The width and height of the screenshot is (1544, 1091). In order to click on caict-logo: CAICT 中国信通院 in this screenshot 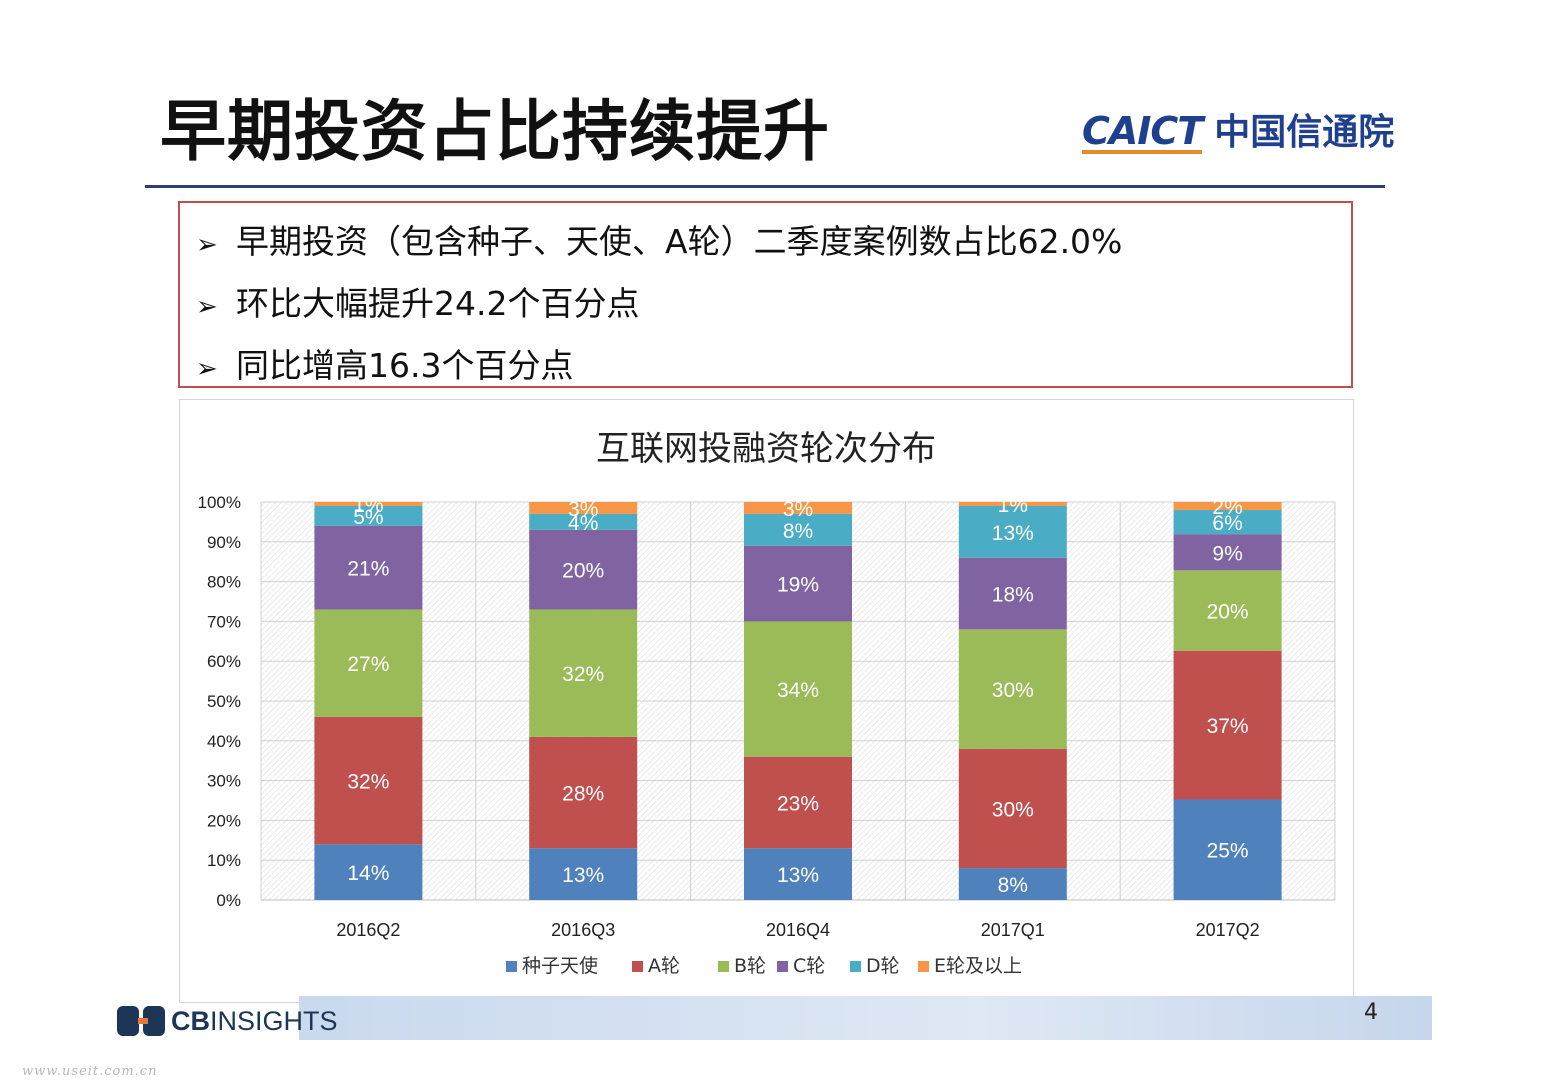, I will do `click(1238, 134)`.